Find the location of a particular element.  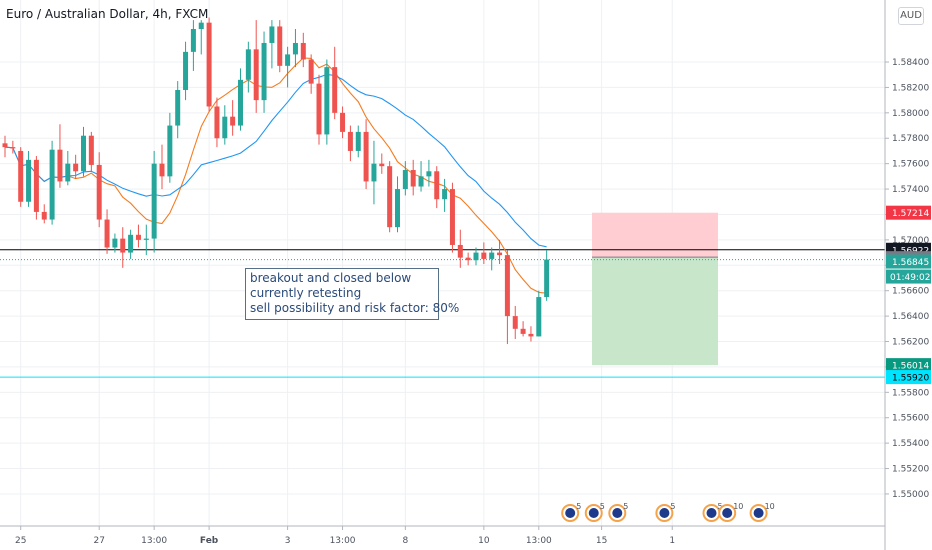

economic-event-marker: 5 is located at coordinates (618, 512).